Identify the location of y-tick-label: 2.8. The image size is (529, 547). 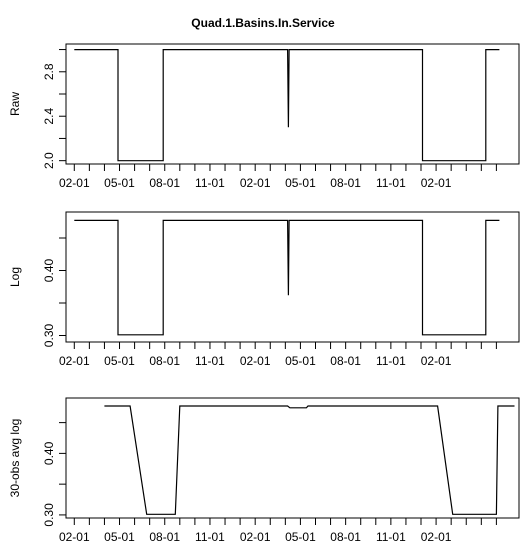
(49, 71).